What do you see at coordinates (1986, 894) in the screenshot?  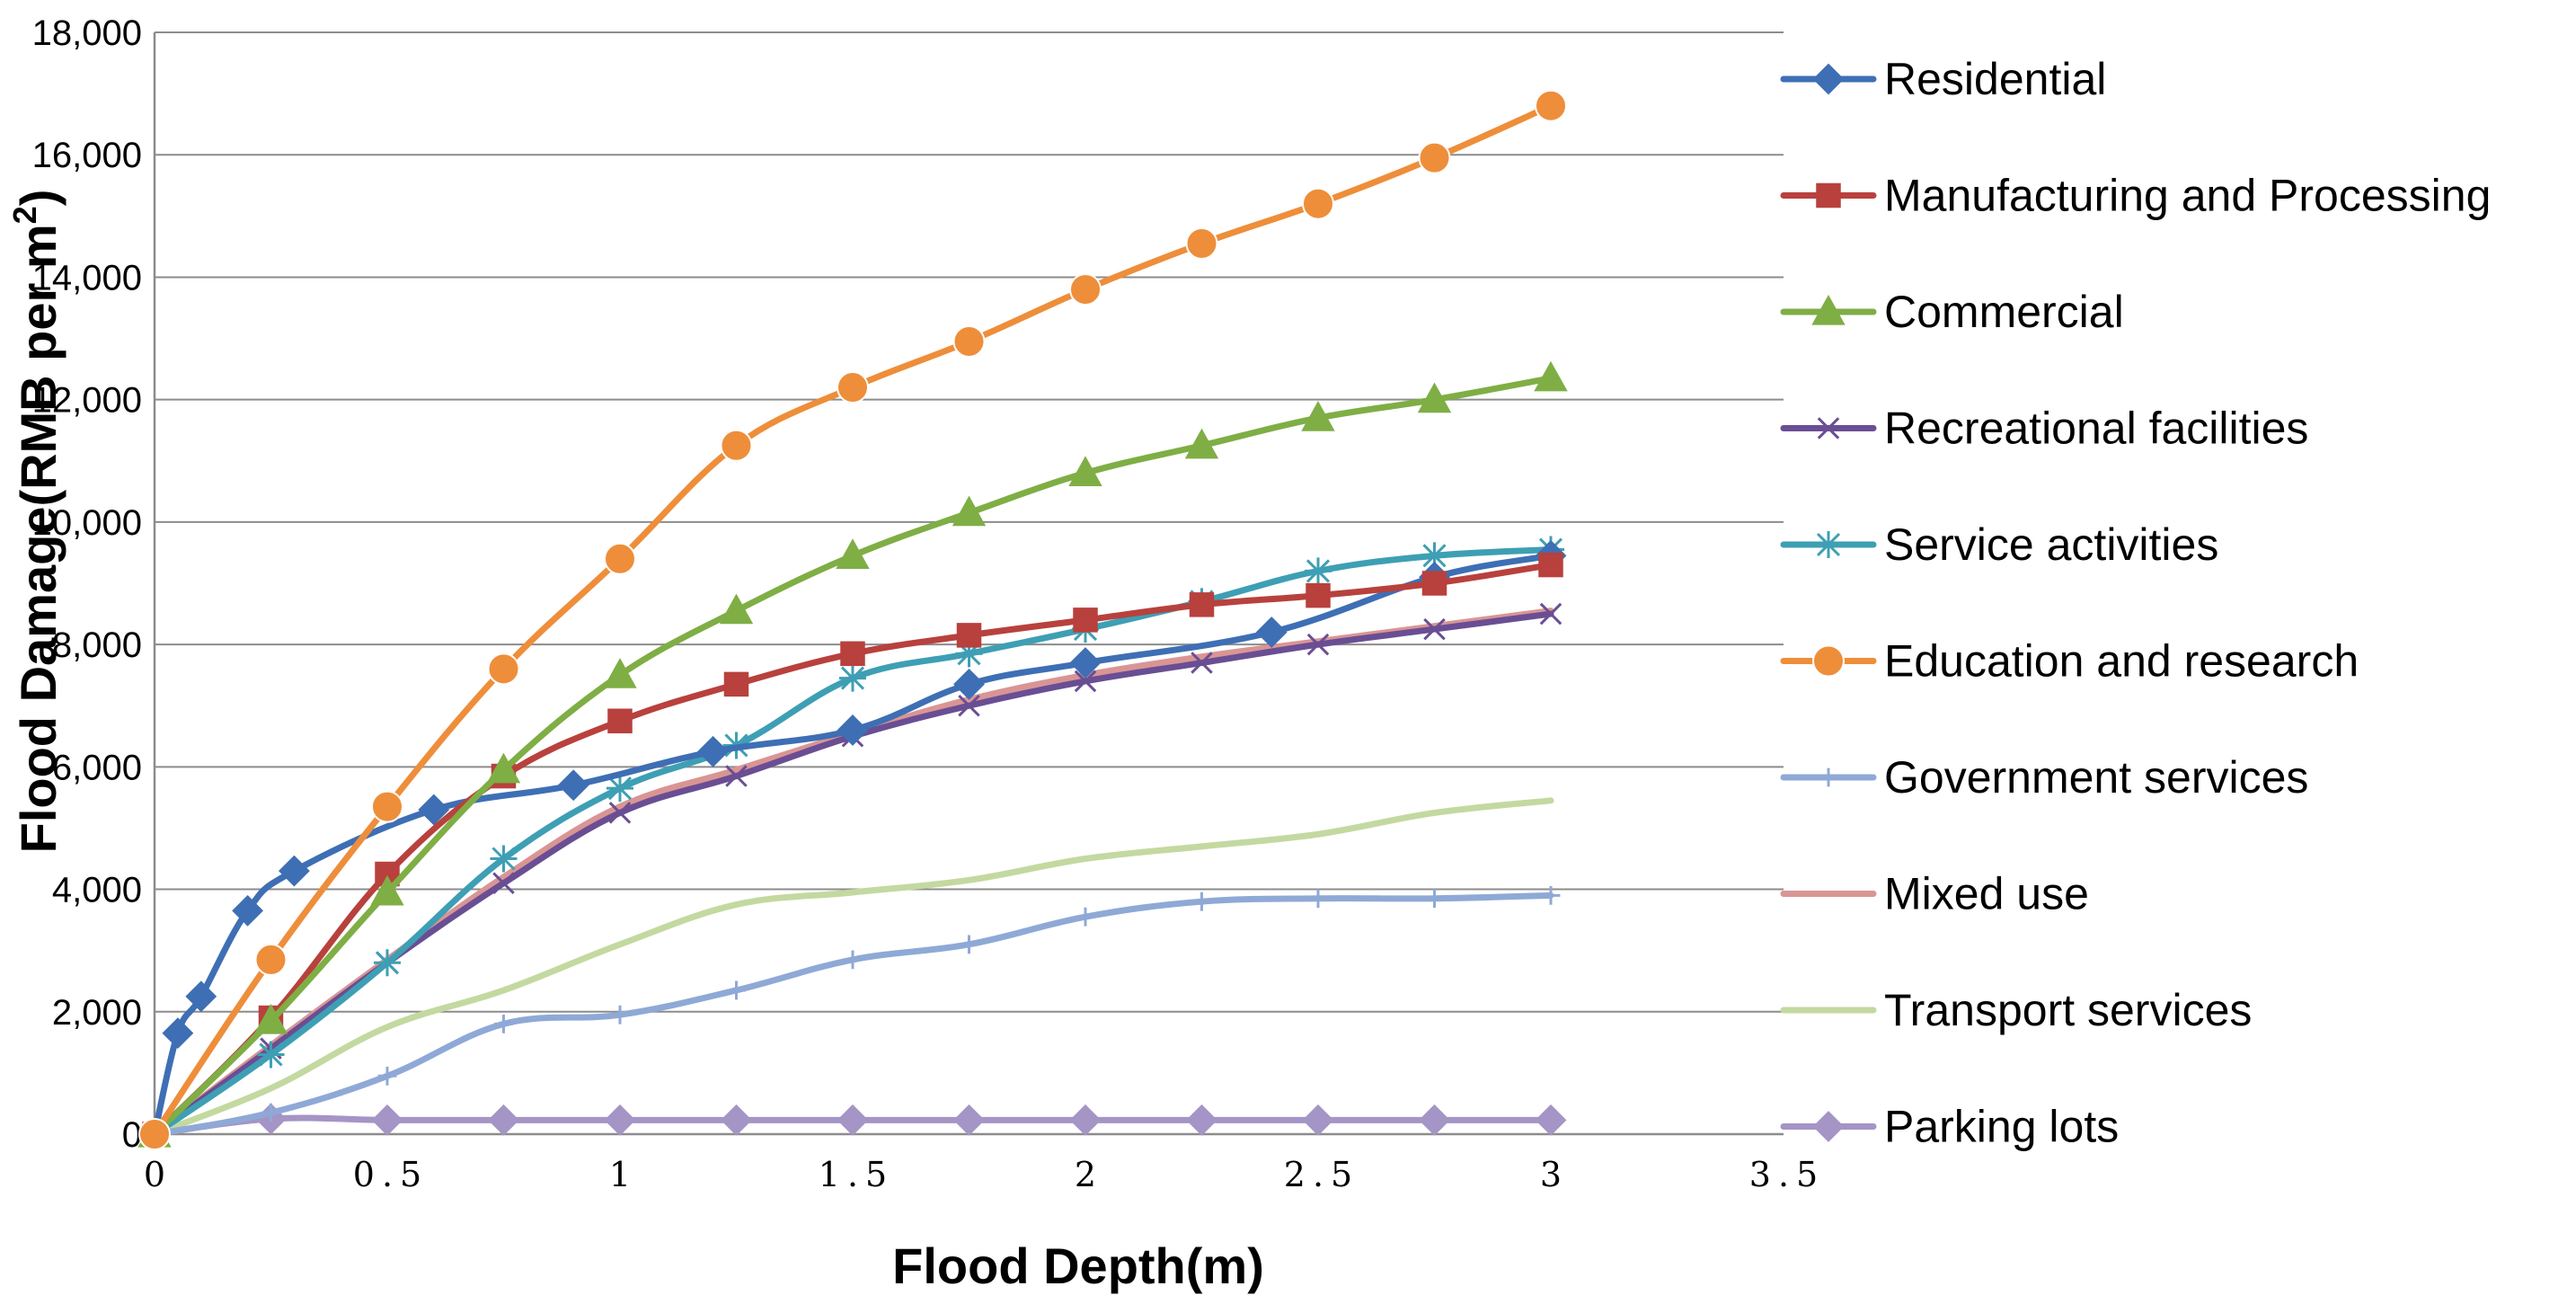 I see `legend-label: Mixed use` at bounding box center [1986, 894].